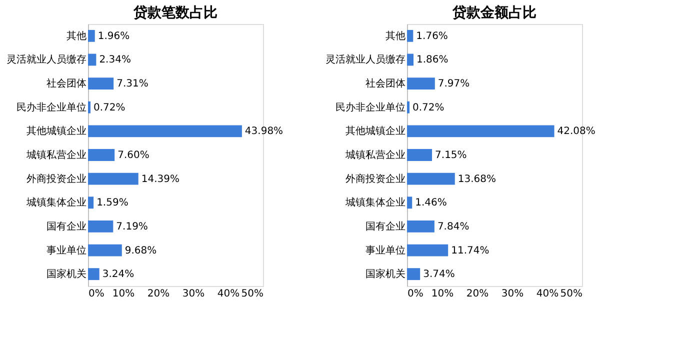  I want to click on data-label: 43.98%, so click(264, 132).